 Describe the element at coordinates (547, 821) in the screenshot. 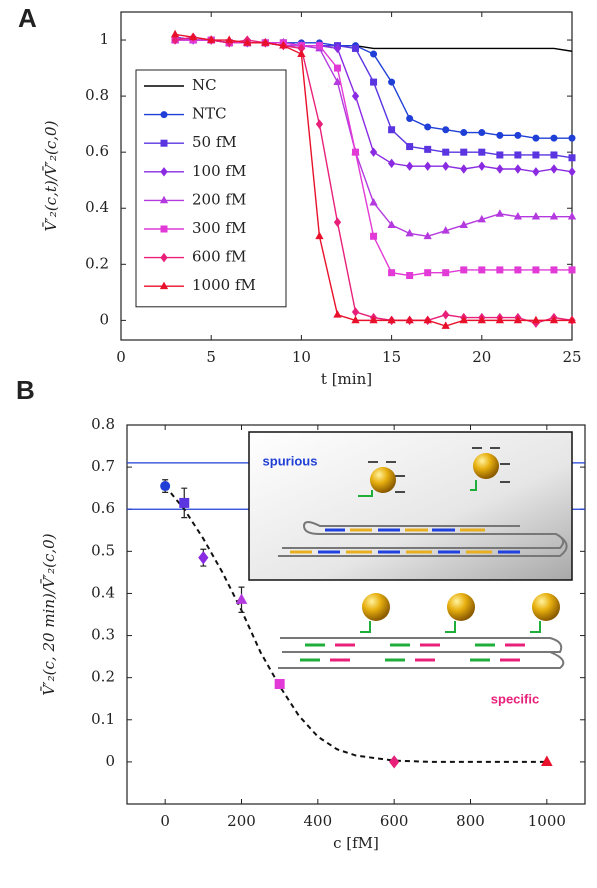

I see `x-tick-label: 1000` at that location.